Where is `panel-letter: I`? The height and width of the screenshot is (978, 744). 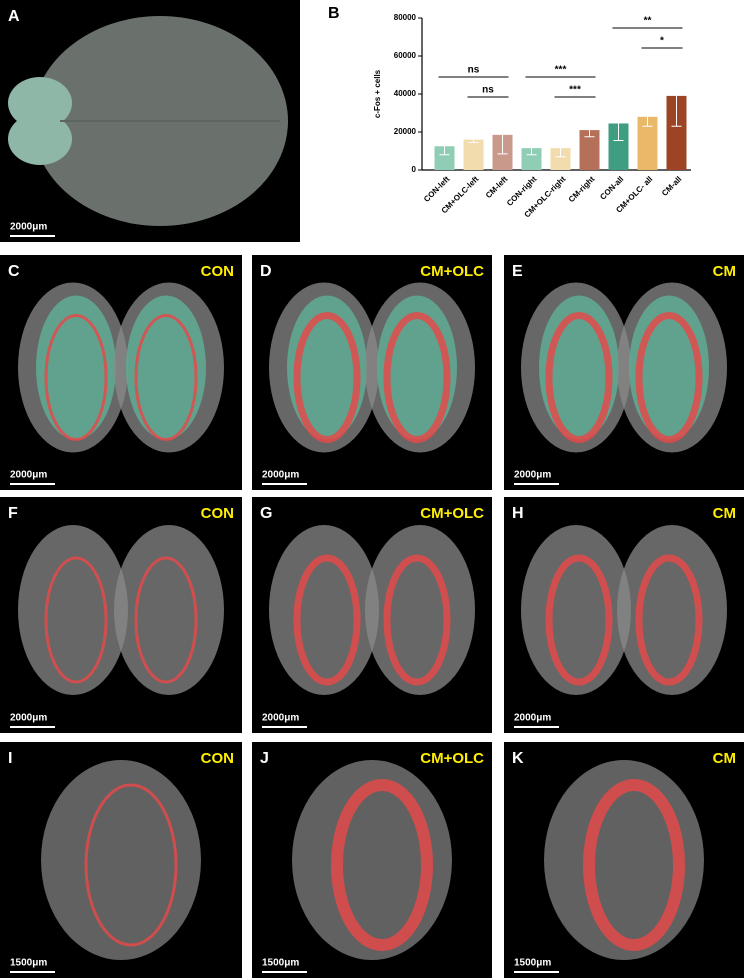 panel-letter: I is located at coordinates (10, 758).